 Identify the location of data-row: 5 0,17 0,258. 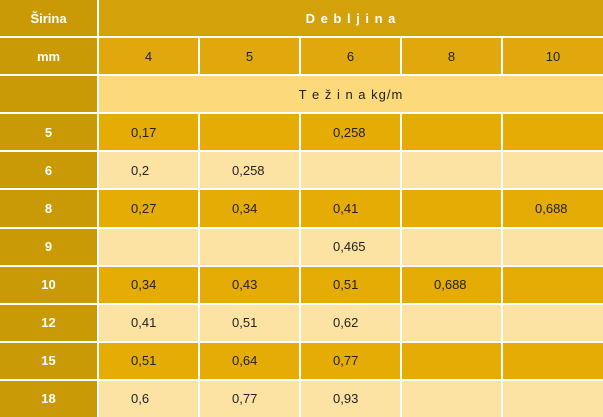
(301, 132).